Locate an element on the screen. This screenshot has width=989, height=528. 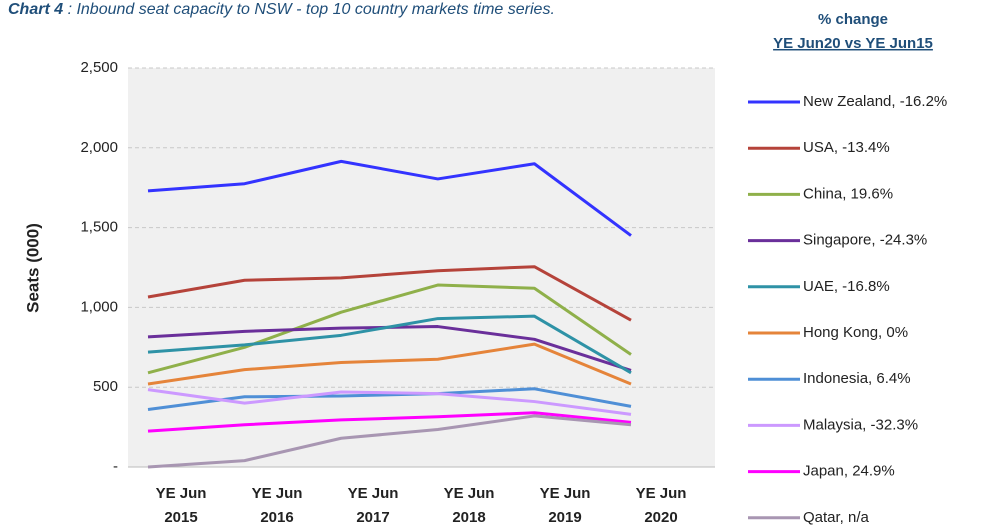
y-axis-label: Seats (000) is located at coordinates (32, 268).